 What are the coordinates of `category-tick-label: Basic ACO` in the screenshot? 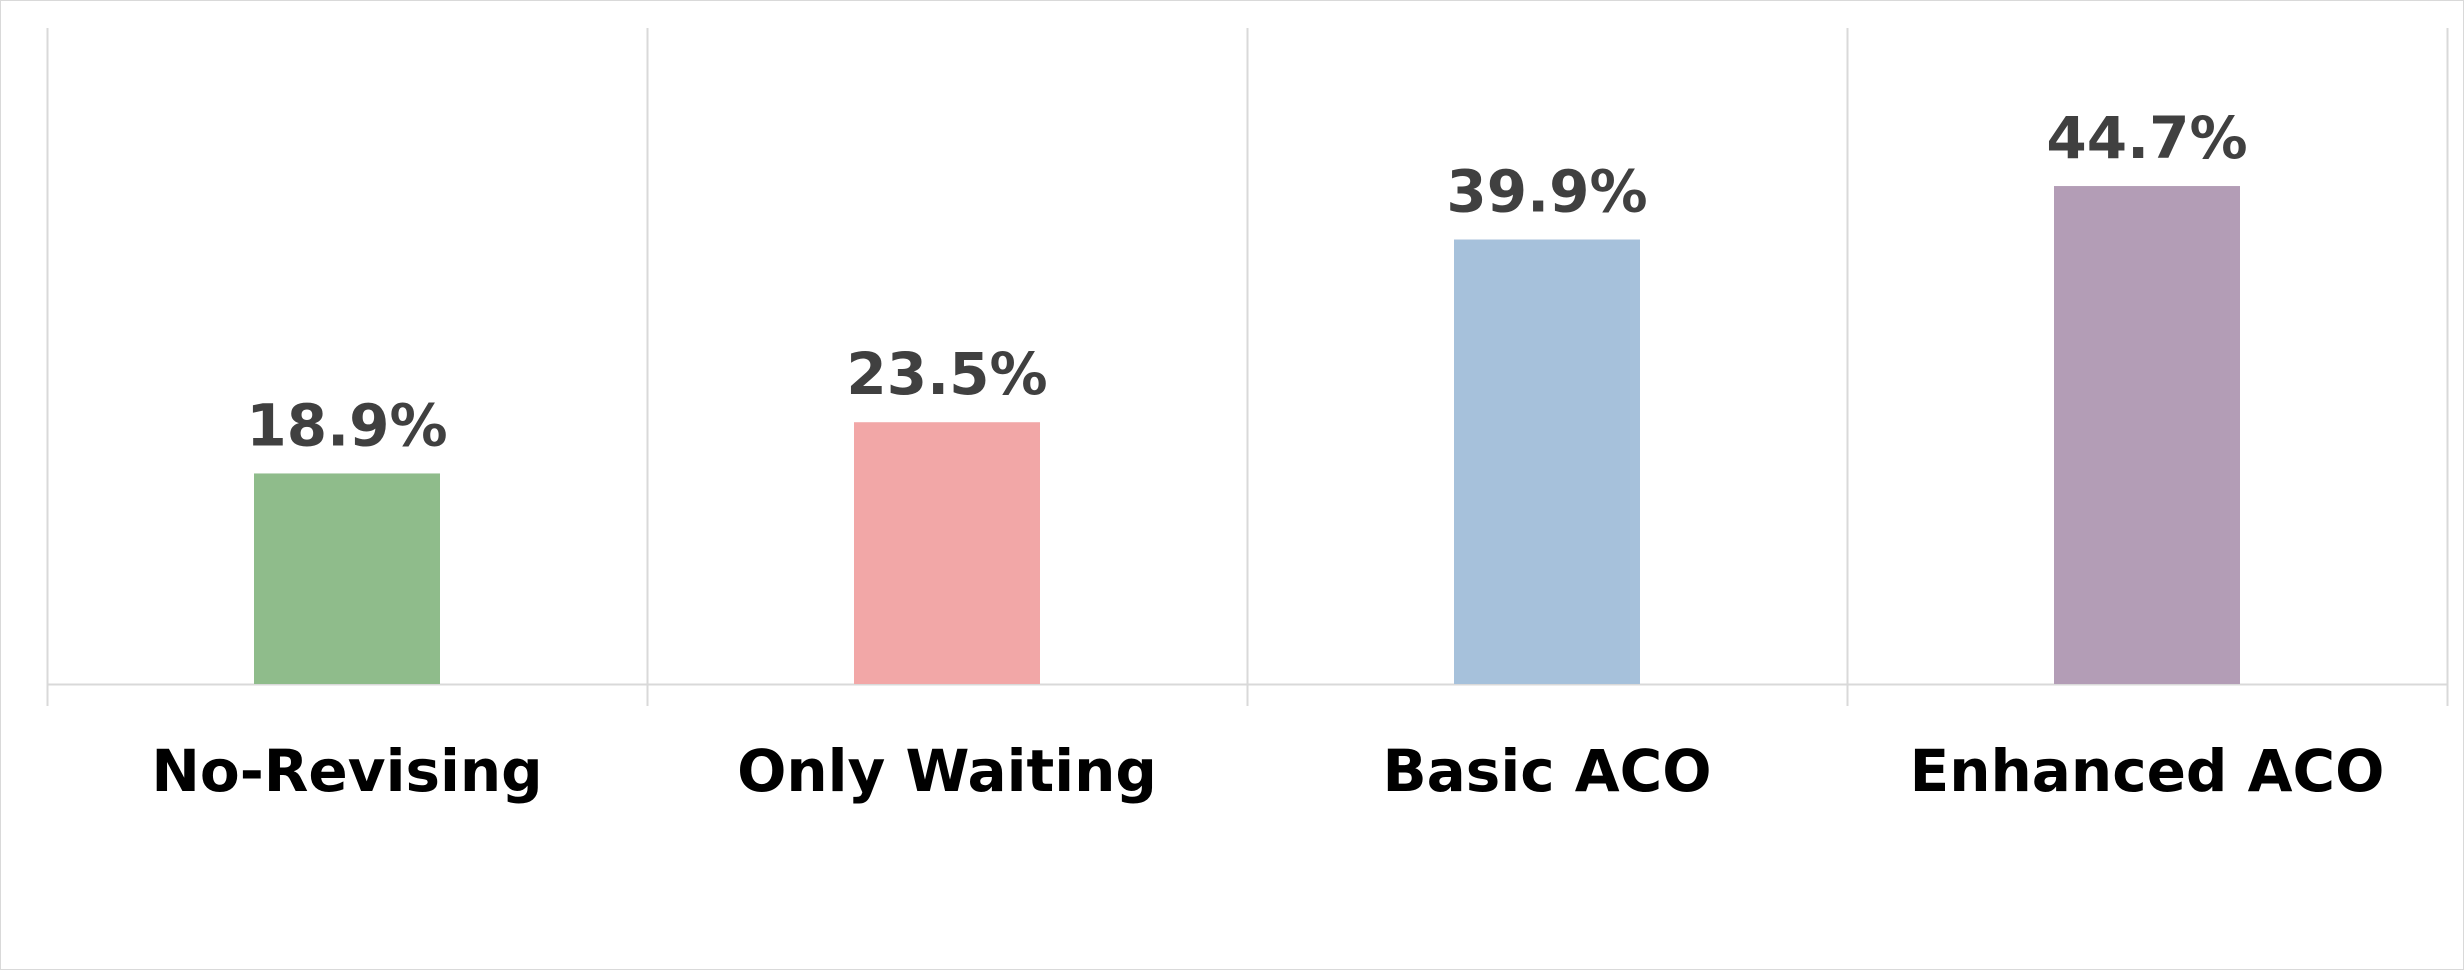 It's located at (1546, 771).